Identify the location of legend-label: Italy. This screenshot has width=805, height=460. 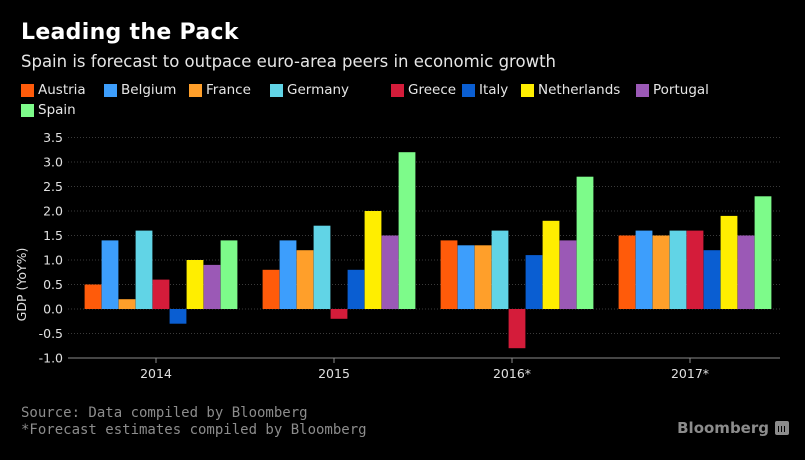
(494, 90).